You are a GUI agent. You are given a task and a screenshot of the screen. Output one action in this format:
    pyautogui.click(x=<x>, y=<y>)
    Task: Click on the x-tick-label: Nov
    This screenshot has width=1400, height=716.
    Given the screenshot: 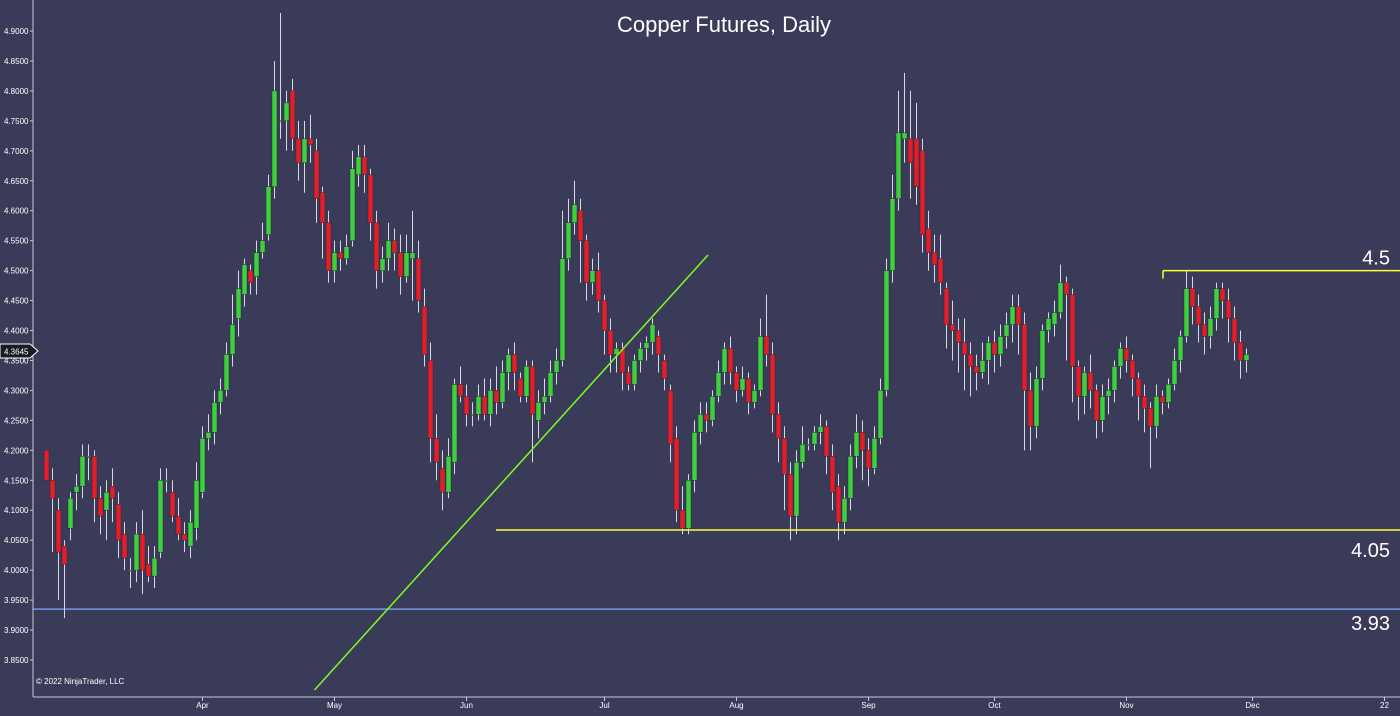 What is the action you would take?
    pyautogui.click(x=1126, y=705)
    